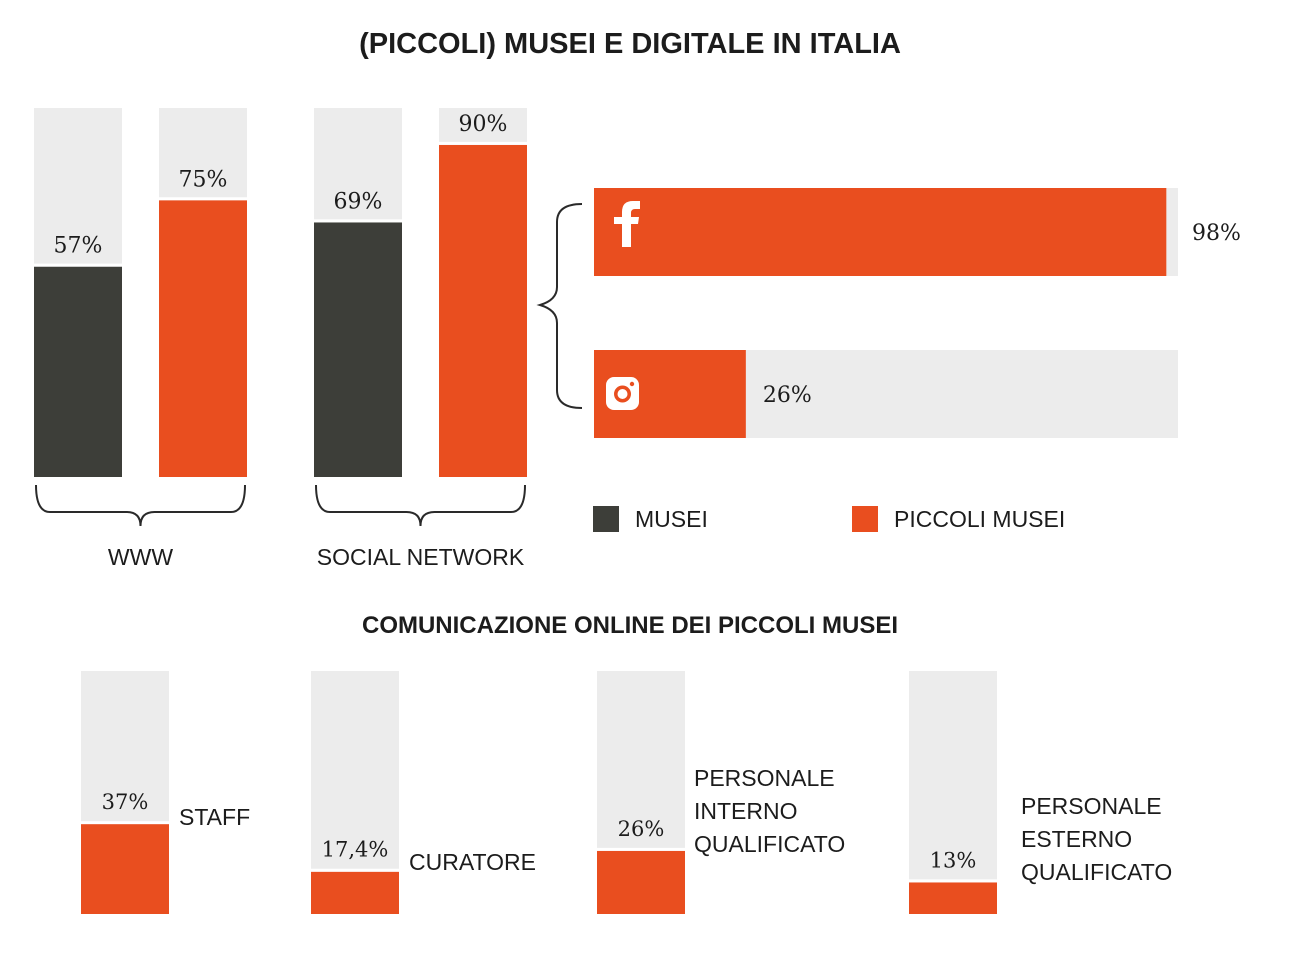 The image size is (1300, 975). What do you see at coordinates (472, 862) in the screenshot?
I see `category-label: CURATORE` at bounding box center [472, 862].